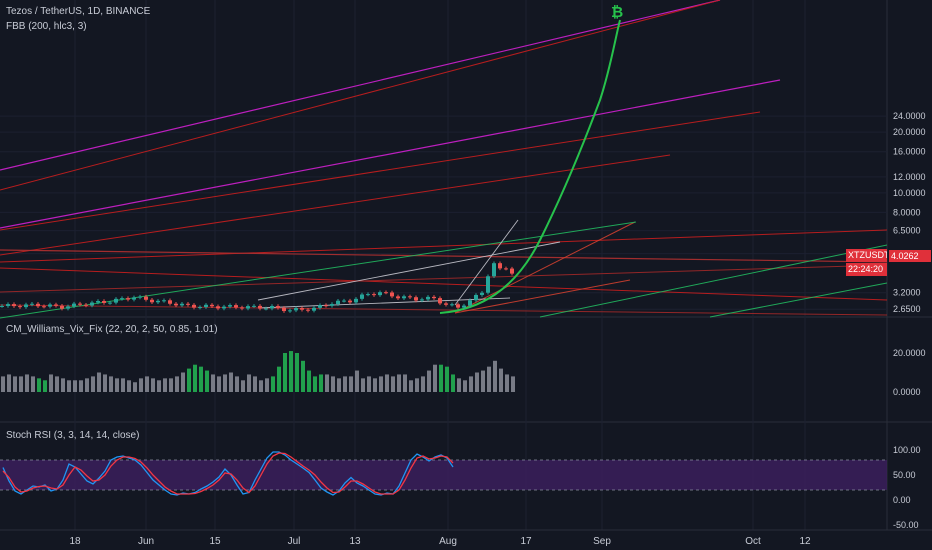 Image resolution: width=932 pixels, height=550 pixels. Describe the element at coordinates (805, 541) in the screenshot. I see `time-tick-label: 12` at that location.